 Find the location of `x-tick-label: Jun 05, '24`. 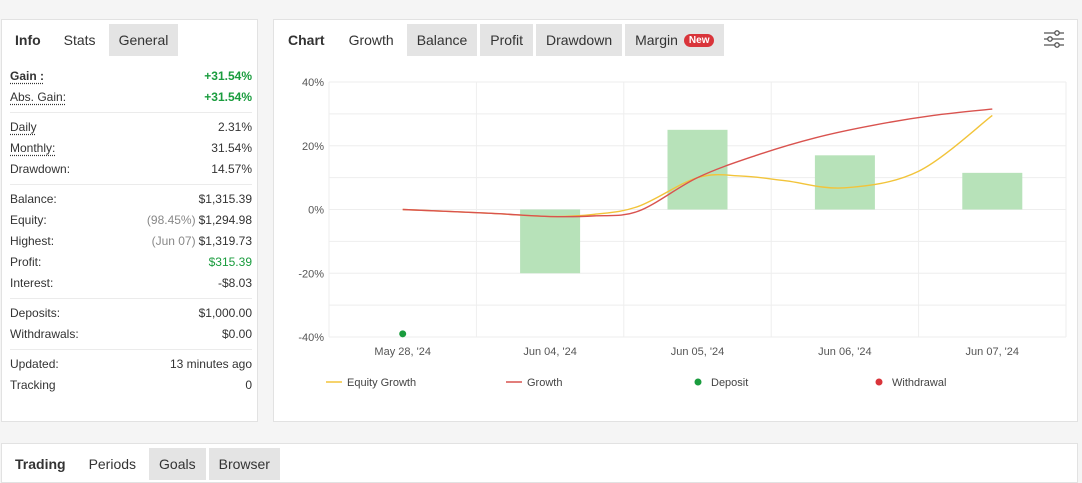

x-tick-label: Jun 05, '24 is located at coordinates (697, 352).